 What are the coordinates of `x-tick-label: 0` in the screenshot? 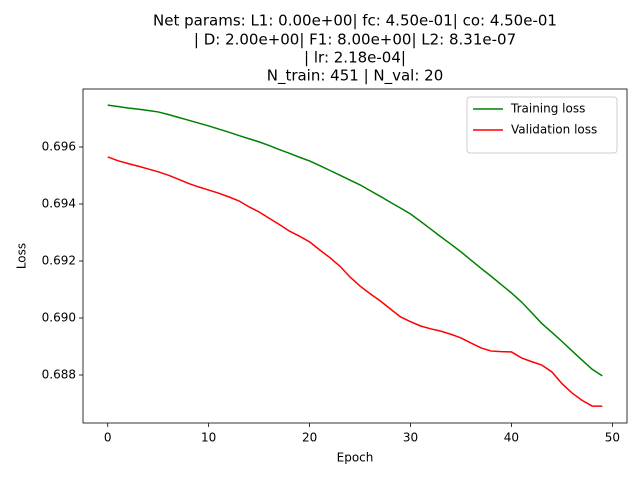 It's located at (108, 438).